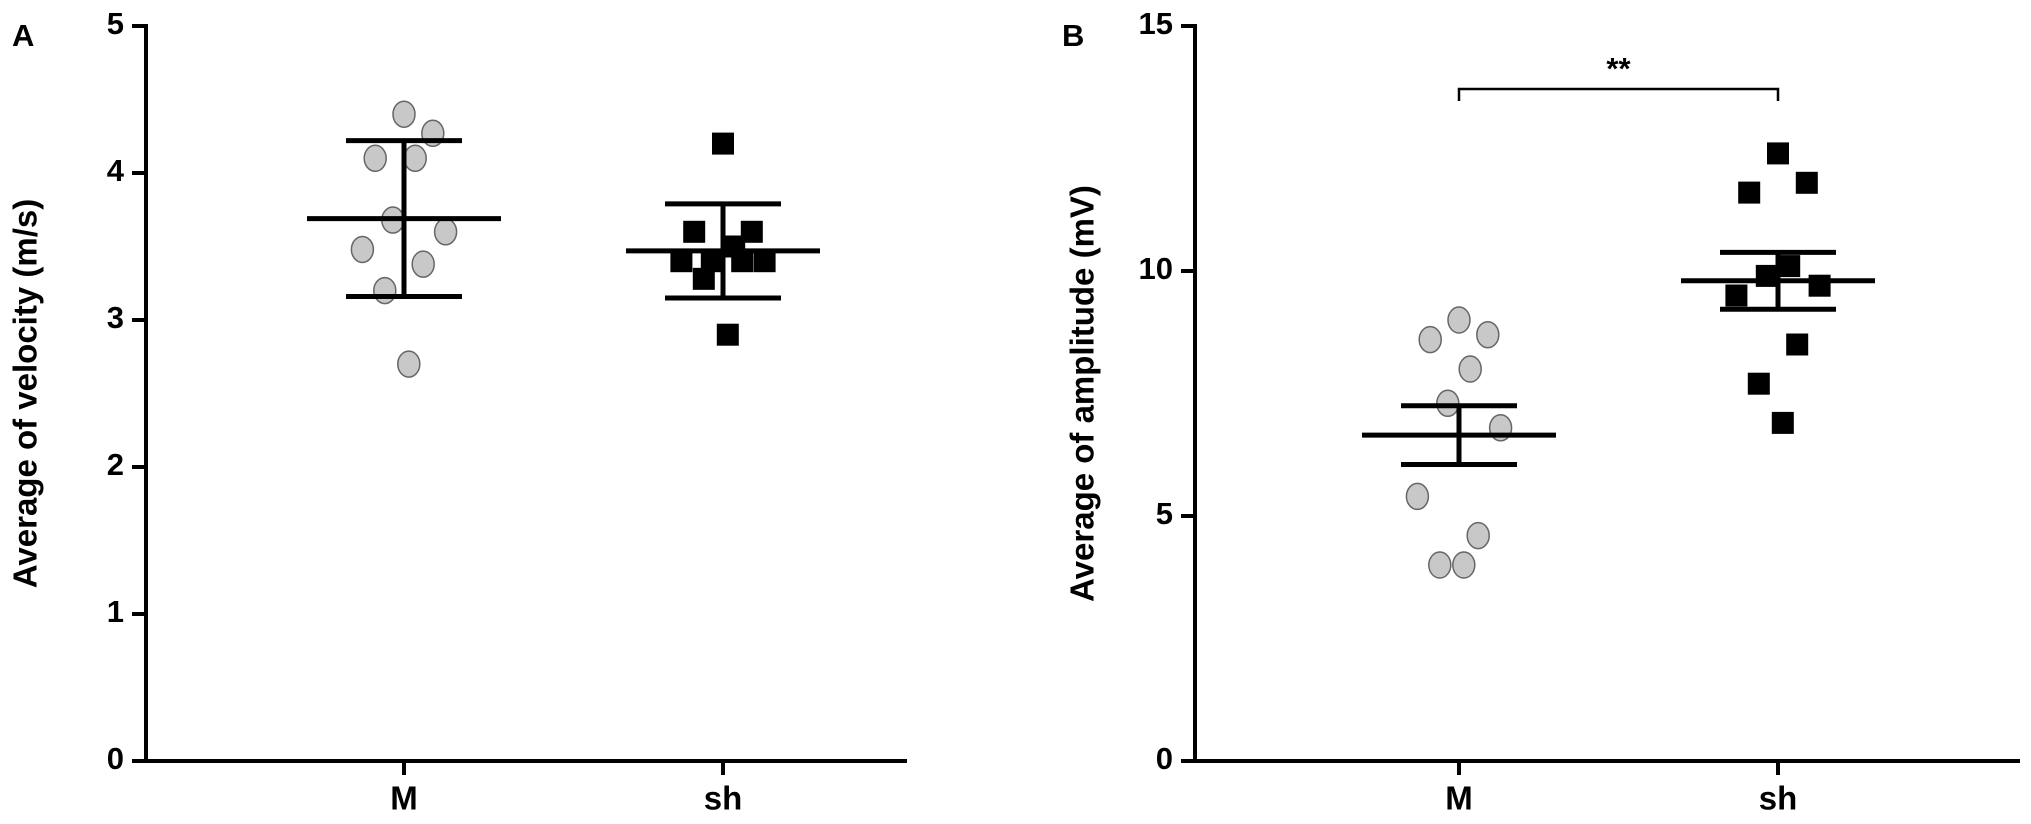  I want to click on y-tick-label: 4, so click(116, 170).